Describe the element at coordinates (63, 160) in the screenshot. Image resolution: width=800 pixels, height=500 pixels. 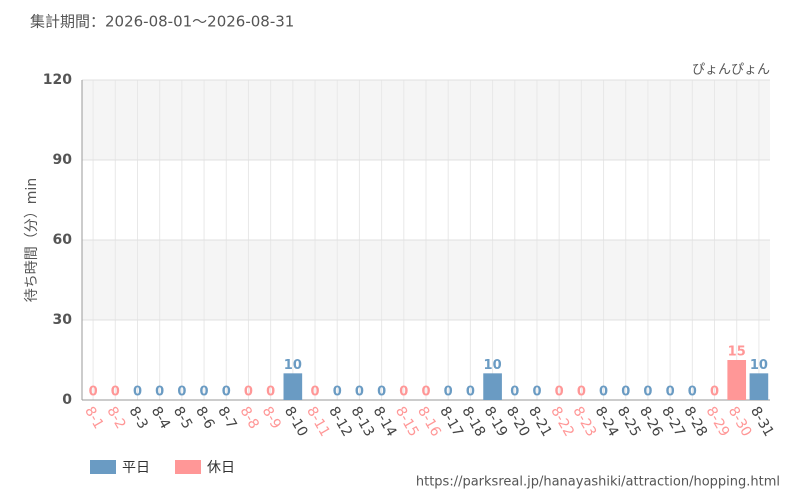
I see `y-tick-label: 90` at that location.